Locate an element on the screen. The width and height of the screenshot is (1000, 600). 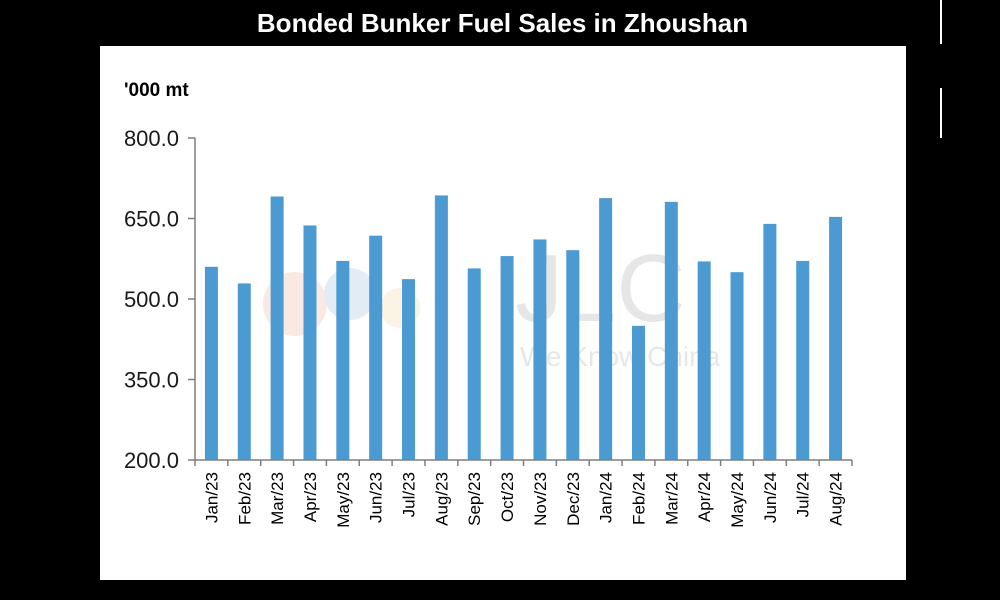
y-tick-label: 200.0 is located at coordinates (151, 460).